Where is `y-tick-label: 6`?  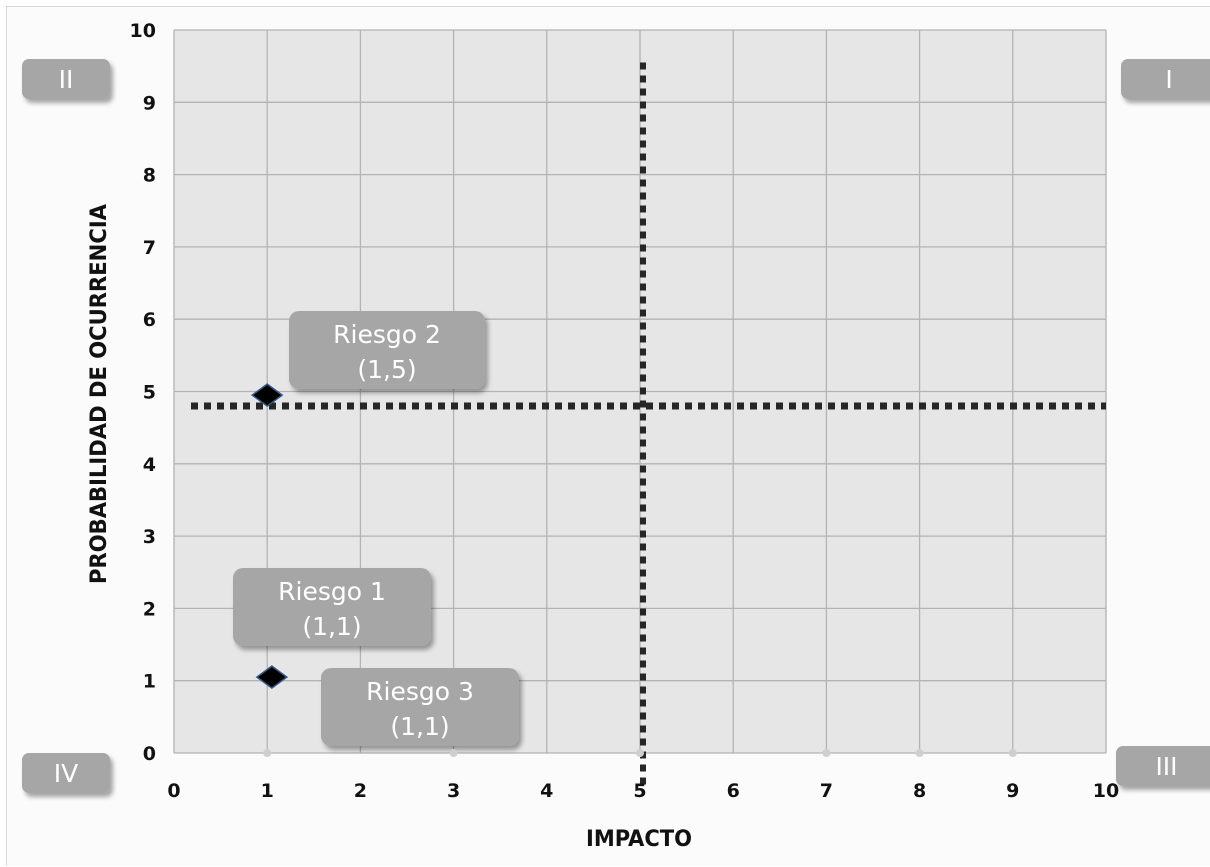
y-tick-label: 6 is located at coordinates (149, 320).